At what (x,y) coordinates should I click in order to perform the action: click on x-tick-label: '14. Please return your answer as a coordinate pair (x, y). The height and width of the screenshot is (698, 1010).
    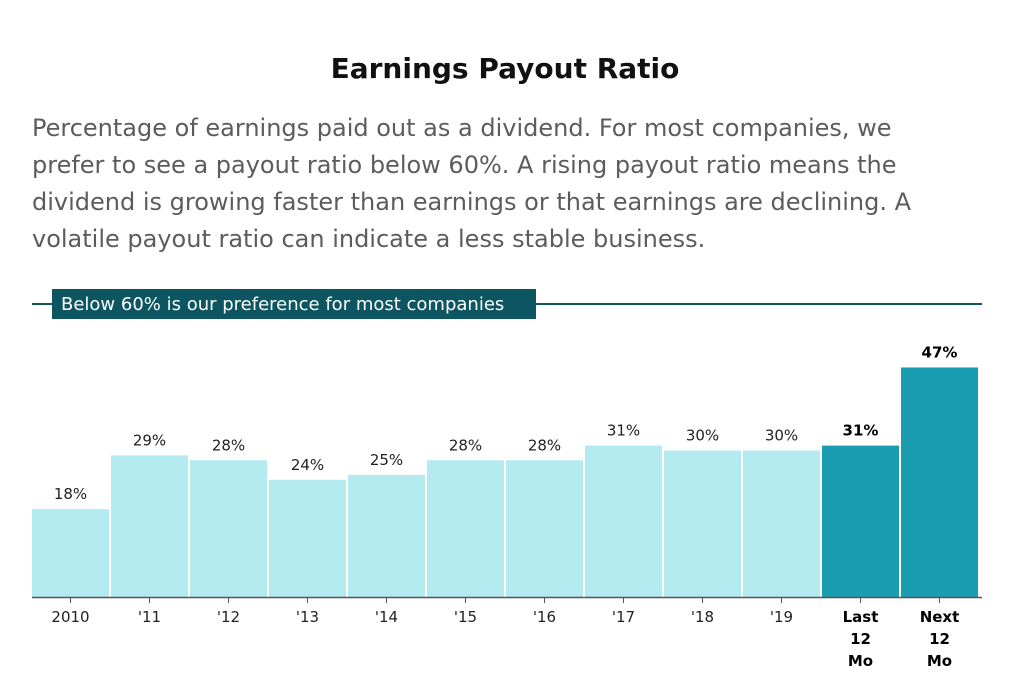
    Looking at the image, I should click on (386, 617).